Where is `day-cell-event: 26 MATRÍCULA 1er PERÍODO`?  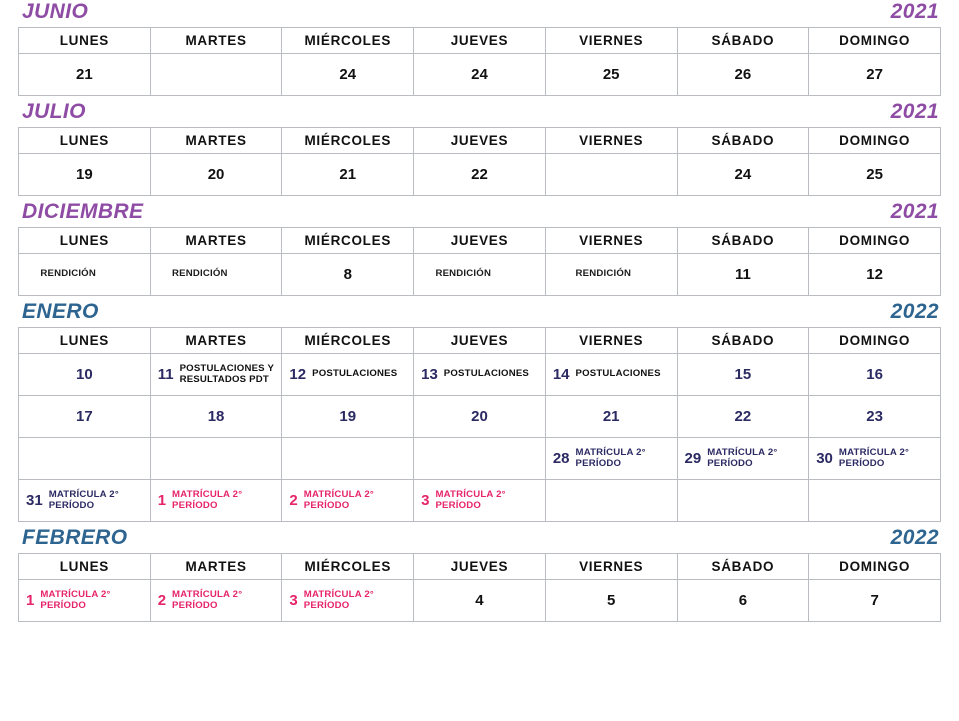 day-cell-event: 26 MATRÍCULA 1er PERÍODO is located at coordinates (348, 458).